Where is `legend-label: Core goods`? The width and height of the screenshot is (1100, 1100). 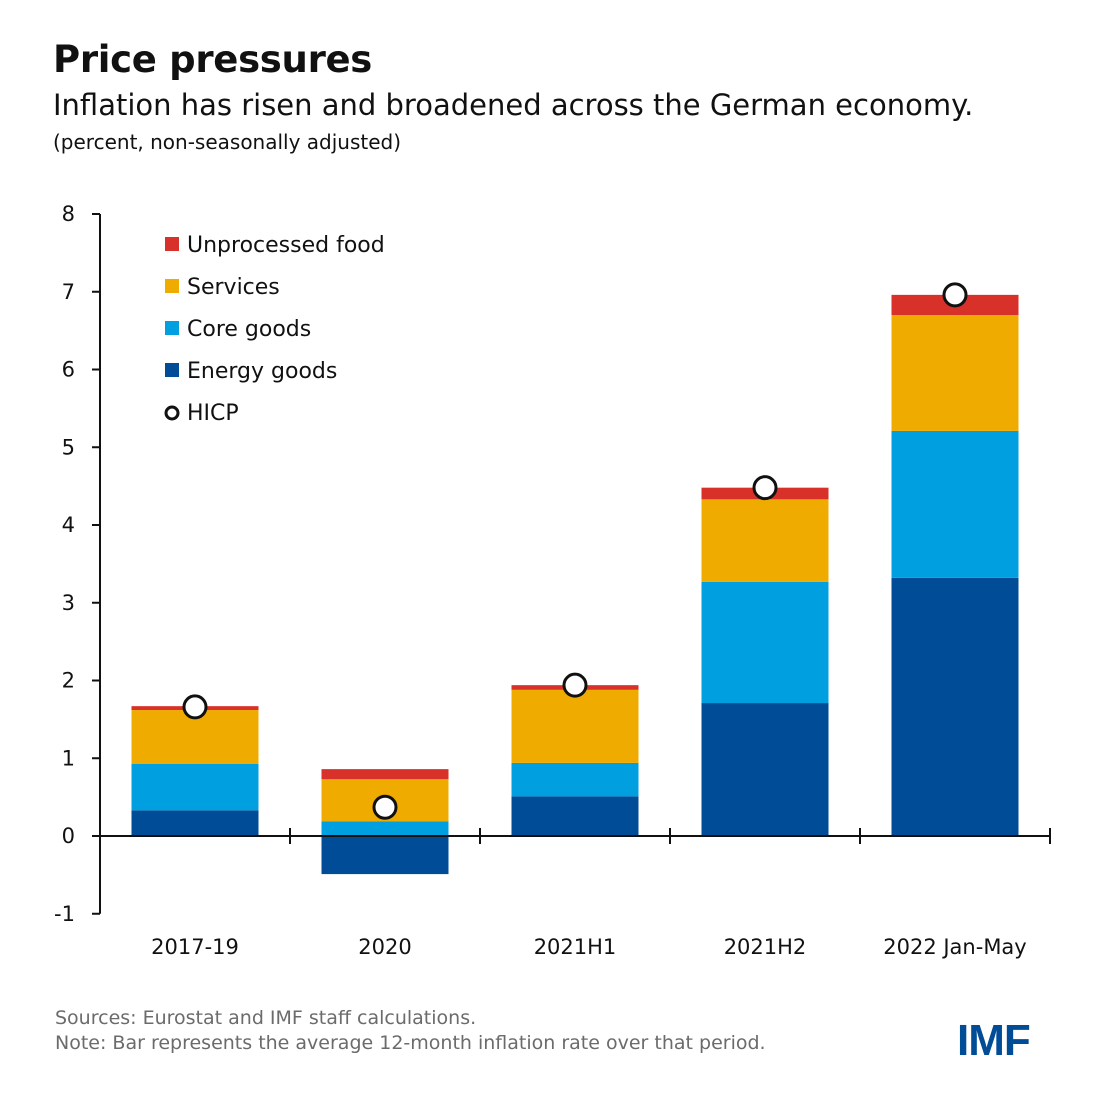
legend-label: Core goods is located at coordinates (249, 329).